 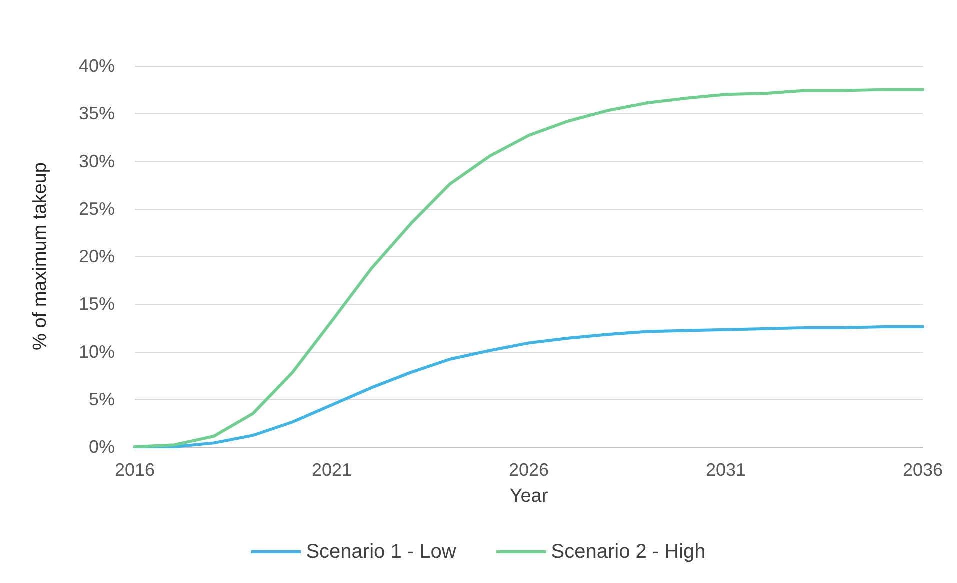 What do you see at coordinates (726, 470) in the screenshot?
I see `x-tick-label: 2031` at bounding box center [726, 470].